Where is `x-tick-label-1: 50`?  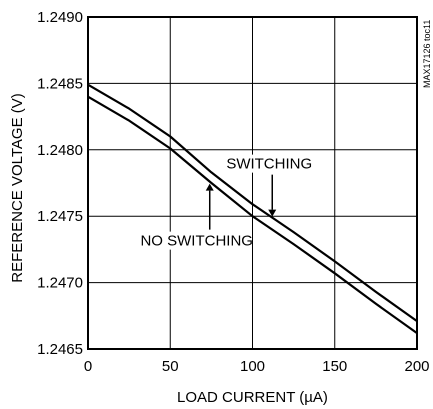
x-tick-label-1: 50 is located at coordinates (170, 366).